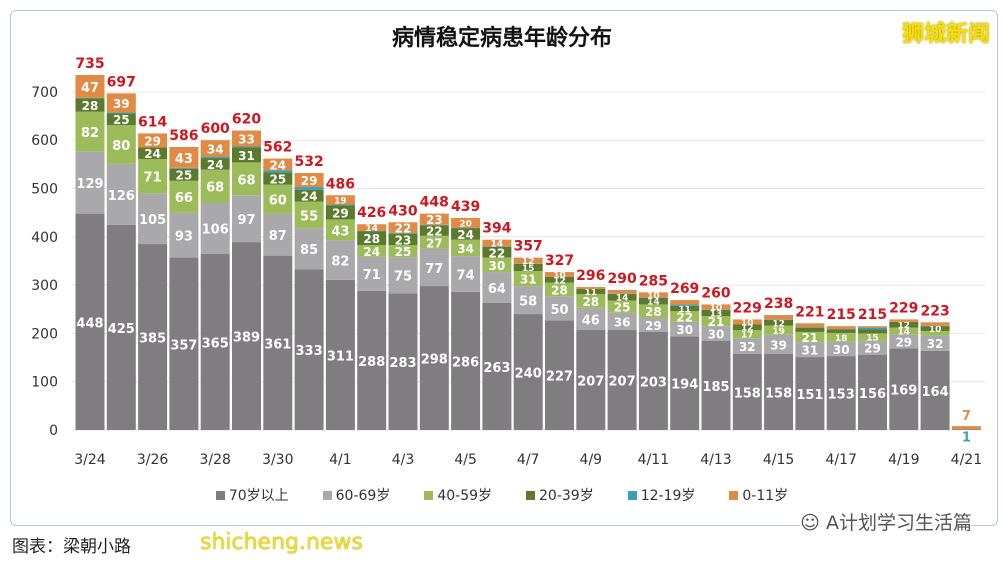 This screenshot has height=563, width=1004. Describe the element at coordinates (277, 344) in the screenshot. I see `segment-label: 361` at that location.